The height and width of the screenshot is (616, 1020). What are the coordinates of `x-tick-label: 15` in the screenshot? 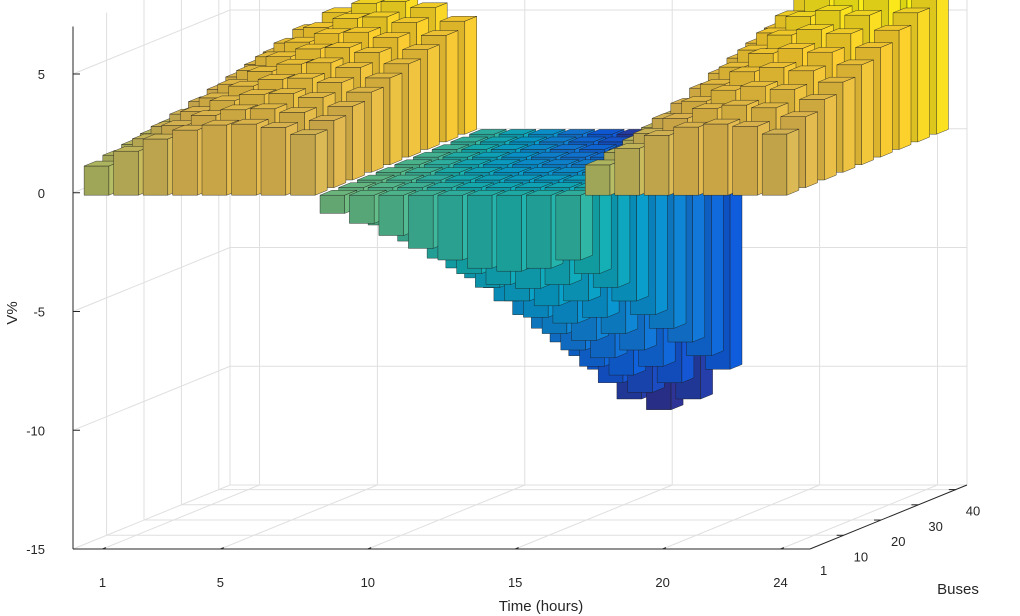 It's located at (515, 582).